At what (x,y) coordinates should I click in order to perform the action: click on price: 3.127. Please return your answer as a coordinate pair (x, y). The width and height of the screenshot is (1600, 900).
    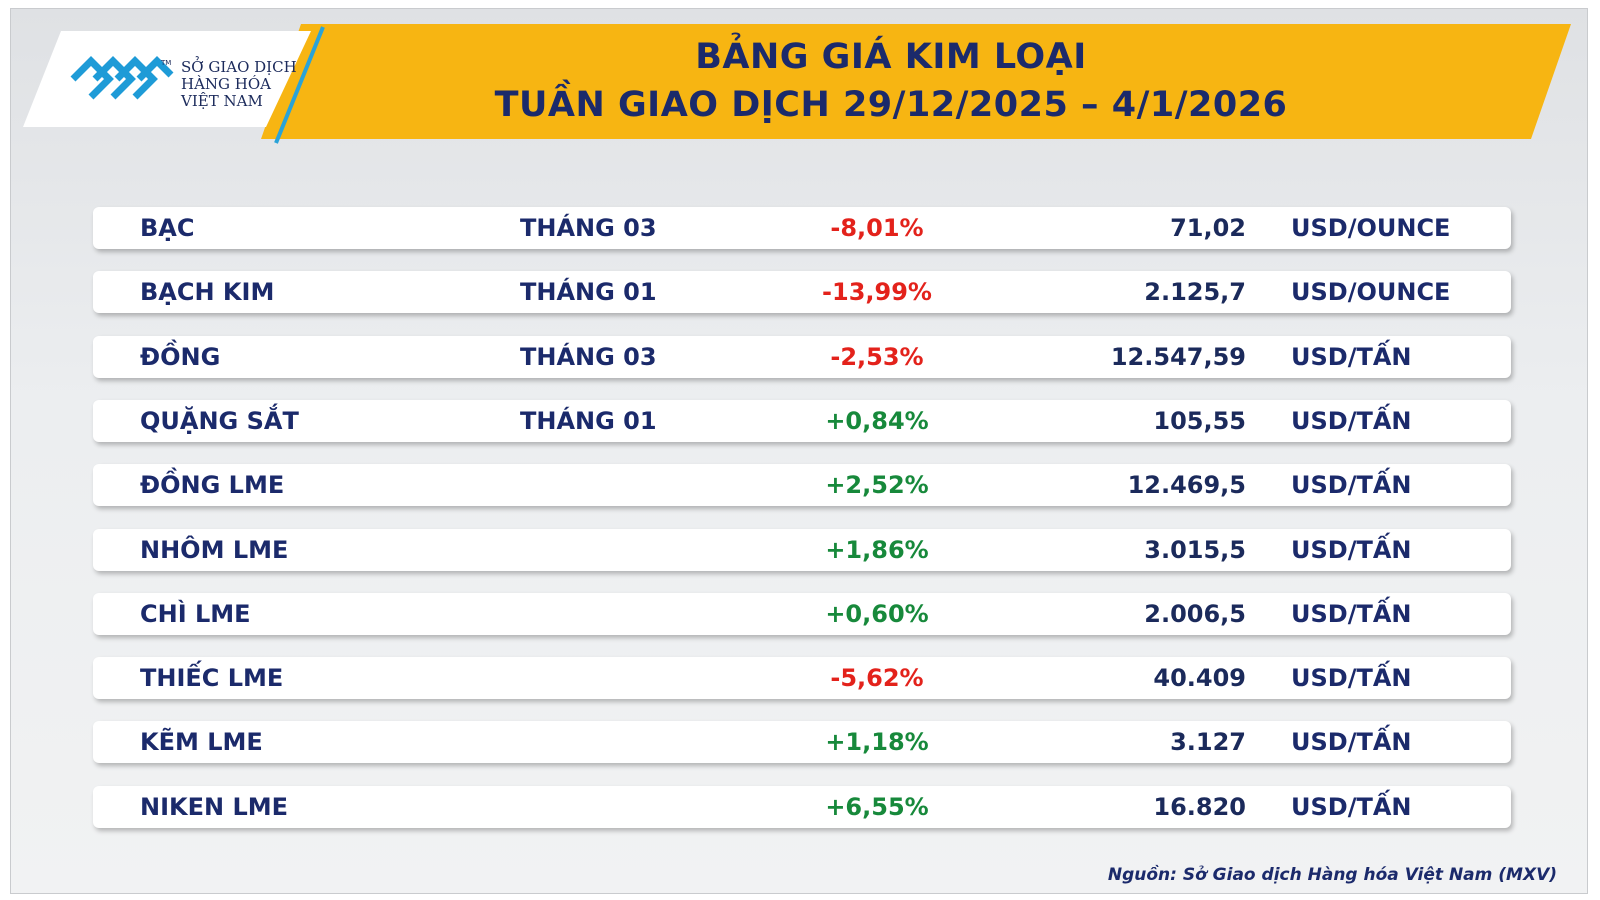
    Looking at the image, I should click on (1208, 742).